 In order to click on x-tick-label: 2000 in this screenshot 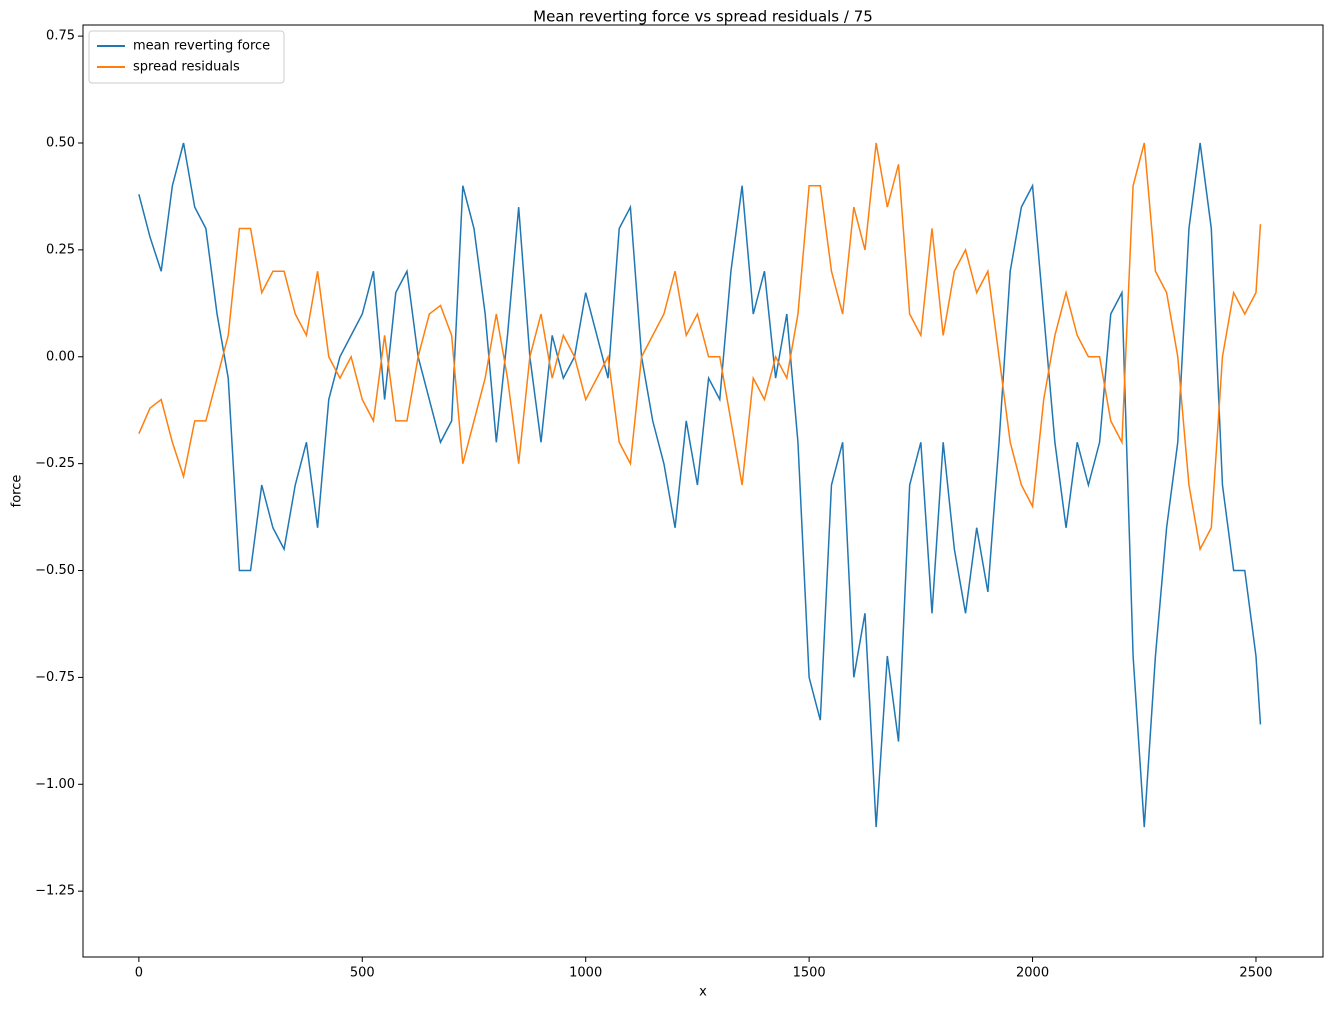, I will do `click(1032, 973)`.